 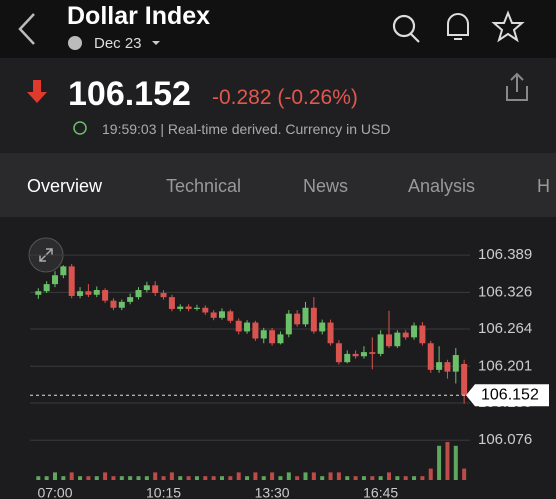 What do you see at coordinates (26, 29) in the screenshot?
I see `back-icon` at bounding box center [26, 29].